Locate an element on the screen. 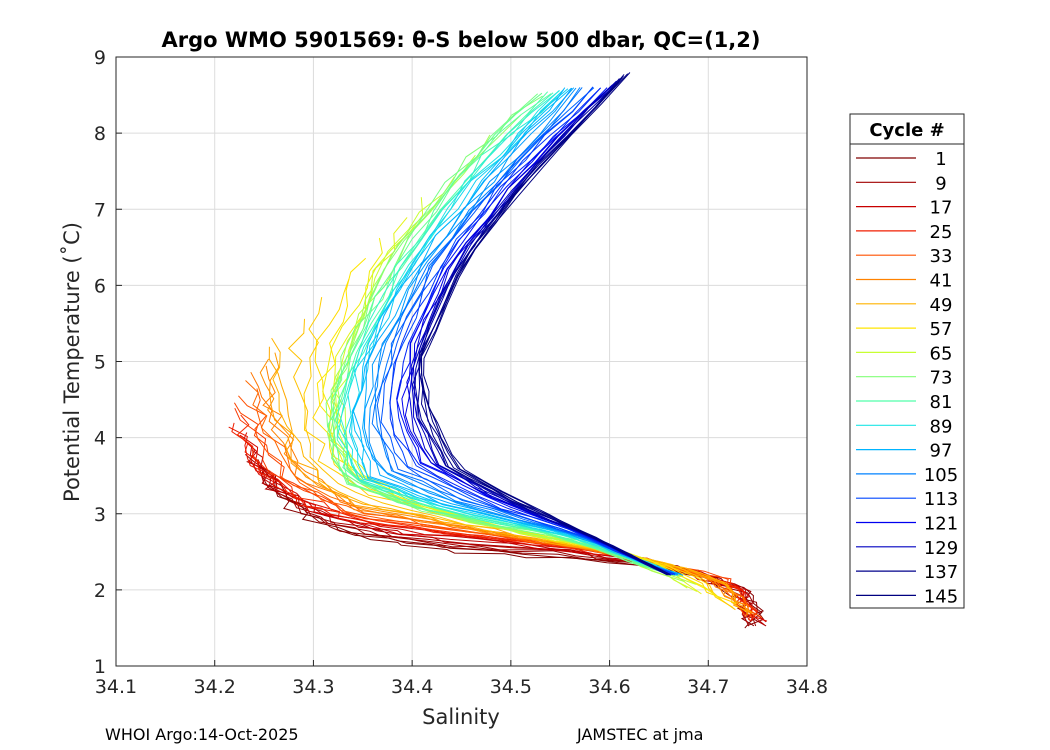 Image resolution: width=1050 pixels, height=750 pixels. x-axis-label: Salinity is located at coordinates (461, 717).